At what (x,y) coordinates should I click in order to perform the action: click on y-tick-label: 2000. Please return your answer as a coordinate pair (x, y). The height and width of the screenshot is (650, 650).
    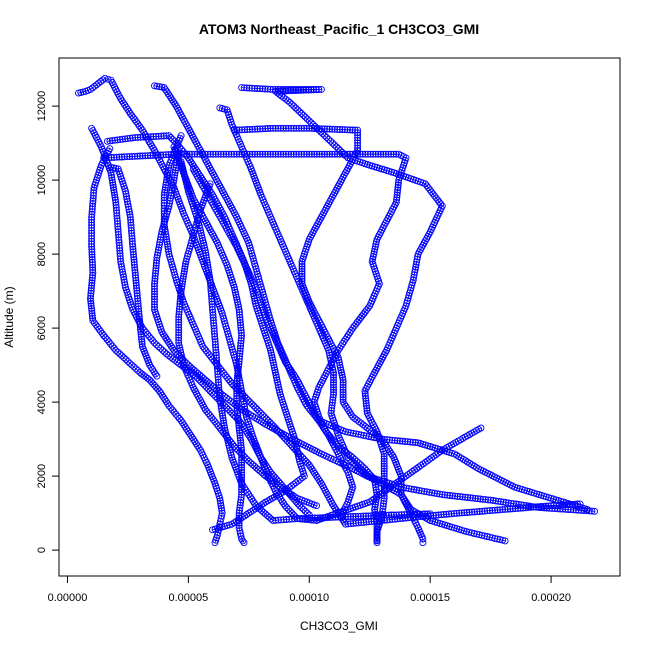
    Looking at the image, I should click on (42, 476).